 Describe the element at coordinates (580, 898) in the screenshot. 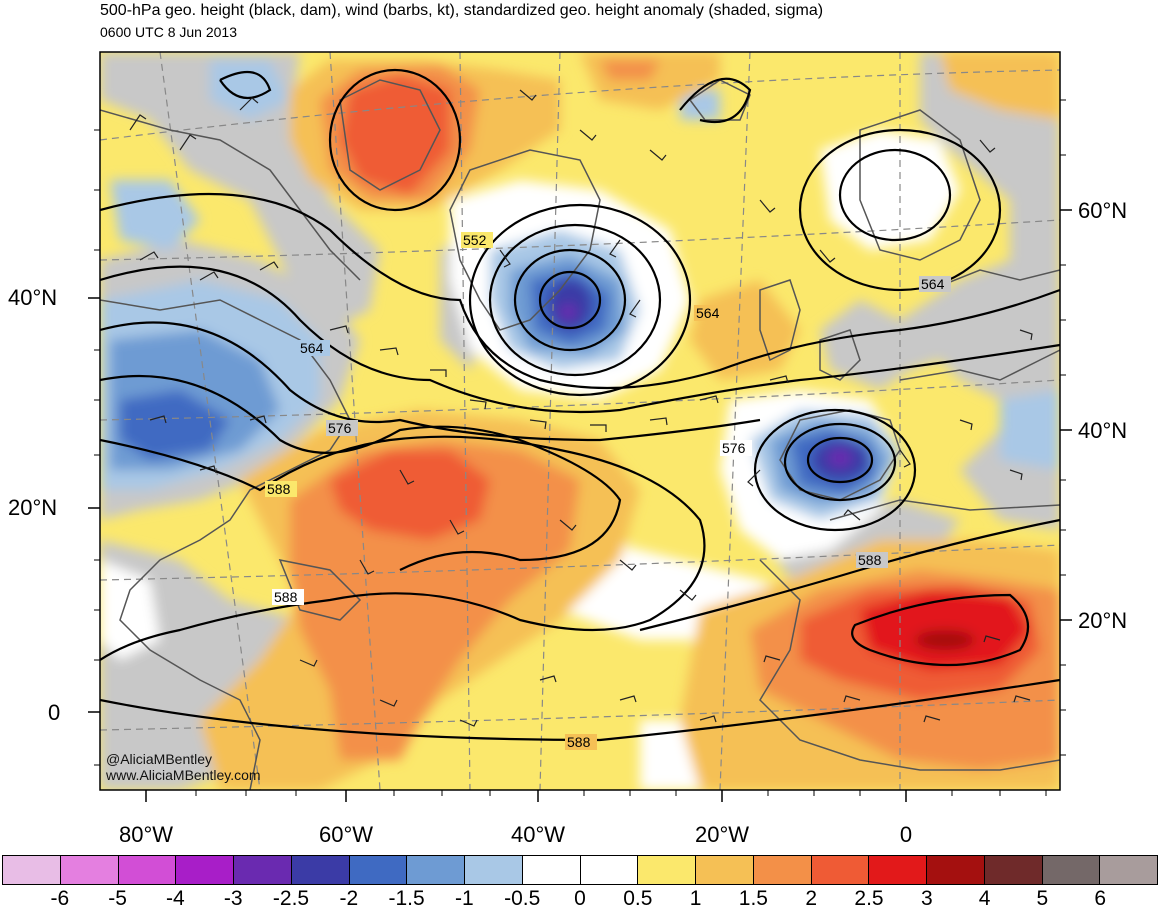

I see `colorbar-label: 0` at that location.